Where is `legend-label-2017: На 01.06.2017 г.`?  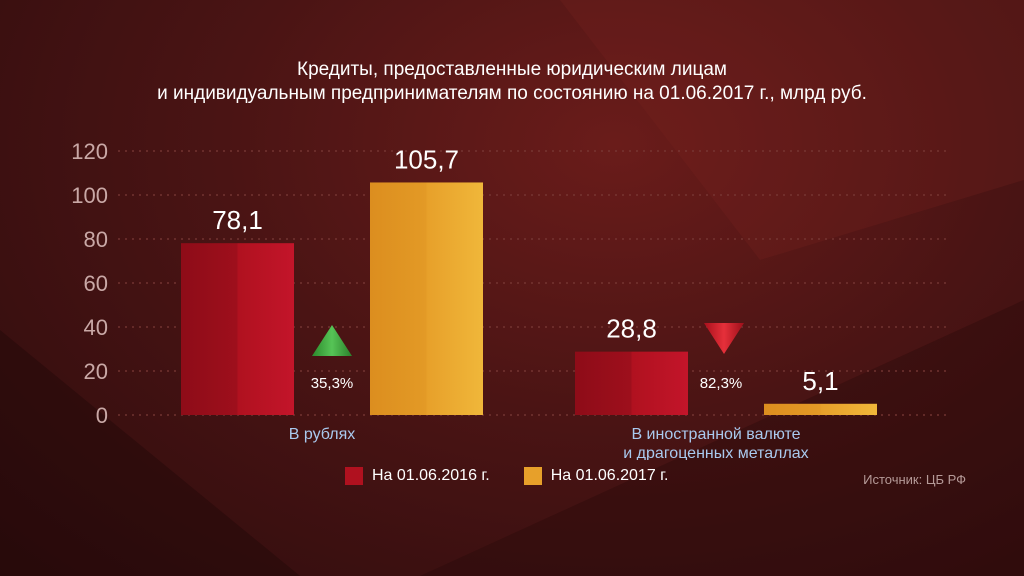
legend-label-2017: На 01.06.2017 г. is located at coordinates (609, 475).